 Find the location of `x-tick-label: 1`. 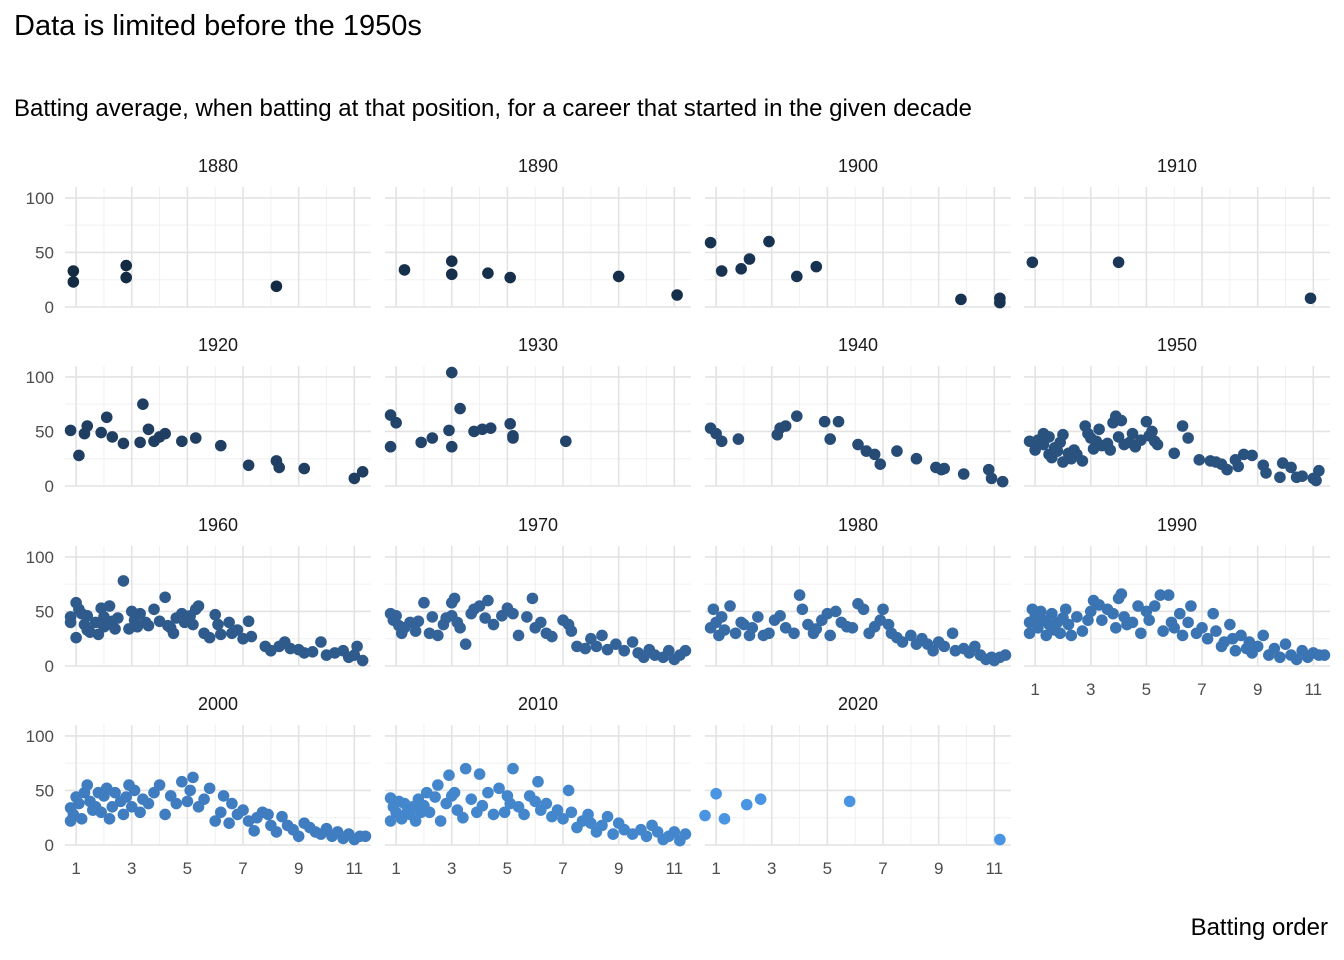

x-tick-label: 1 is located at coordinates (1034, 689).